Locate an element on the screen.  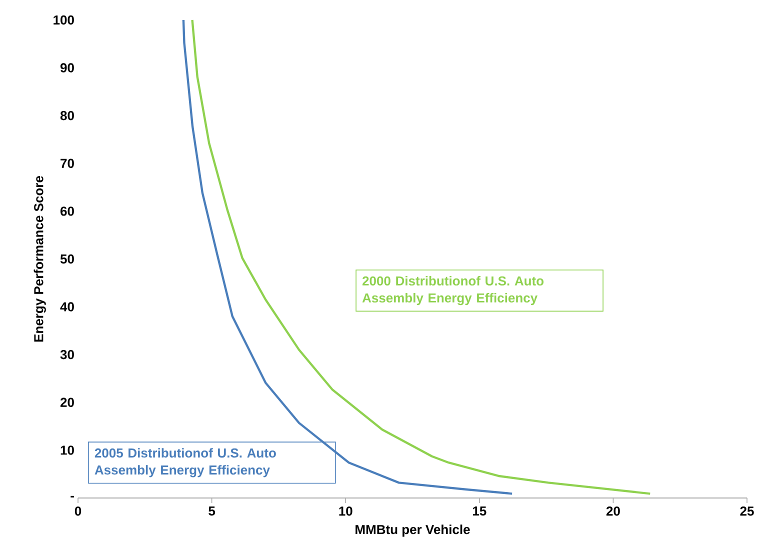
y-tick-label: 100 is located at coordinates (64, 20).